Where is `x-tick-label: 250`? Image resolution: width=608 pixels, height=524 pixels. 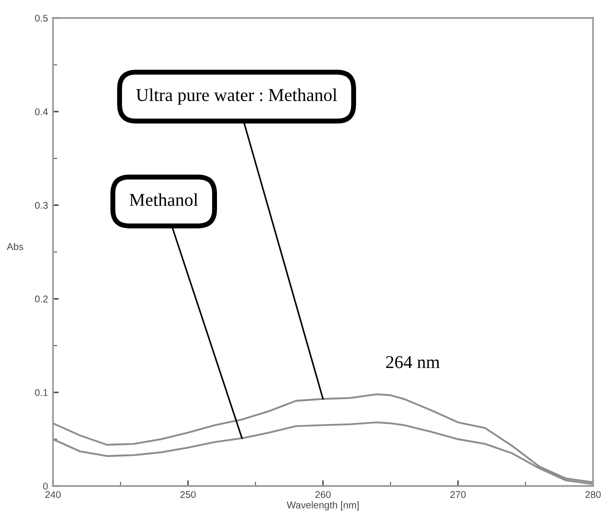 x-tick-label: 250 is located at coordinates (188, 494).